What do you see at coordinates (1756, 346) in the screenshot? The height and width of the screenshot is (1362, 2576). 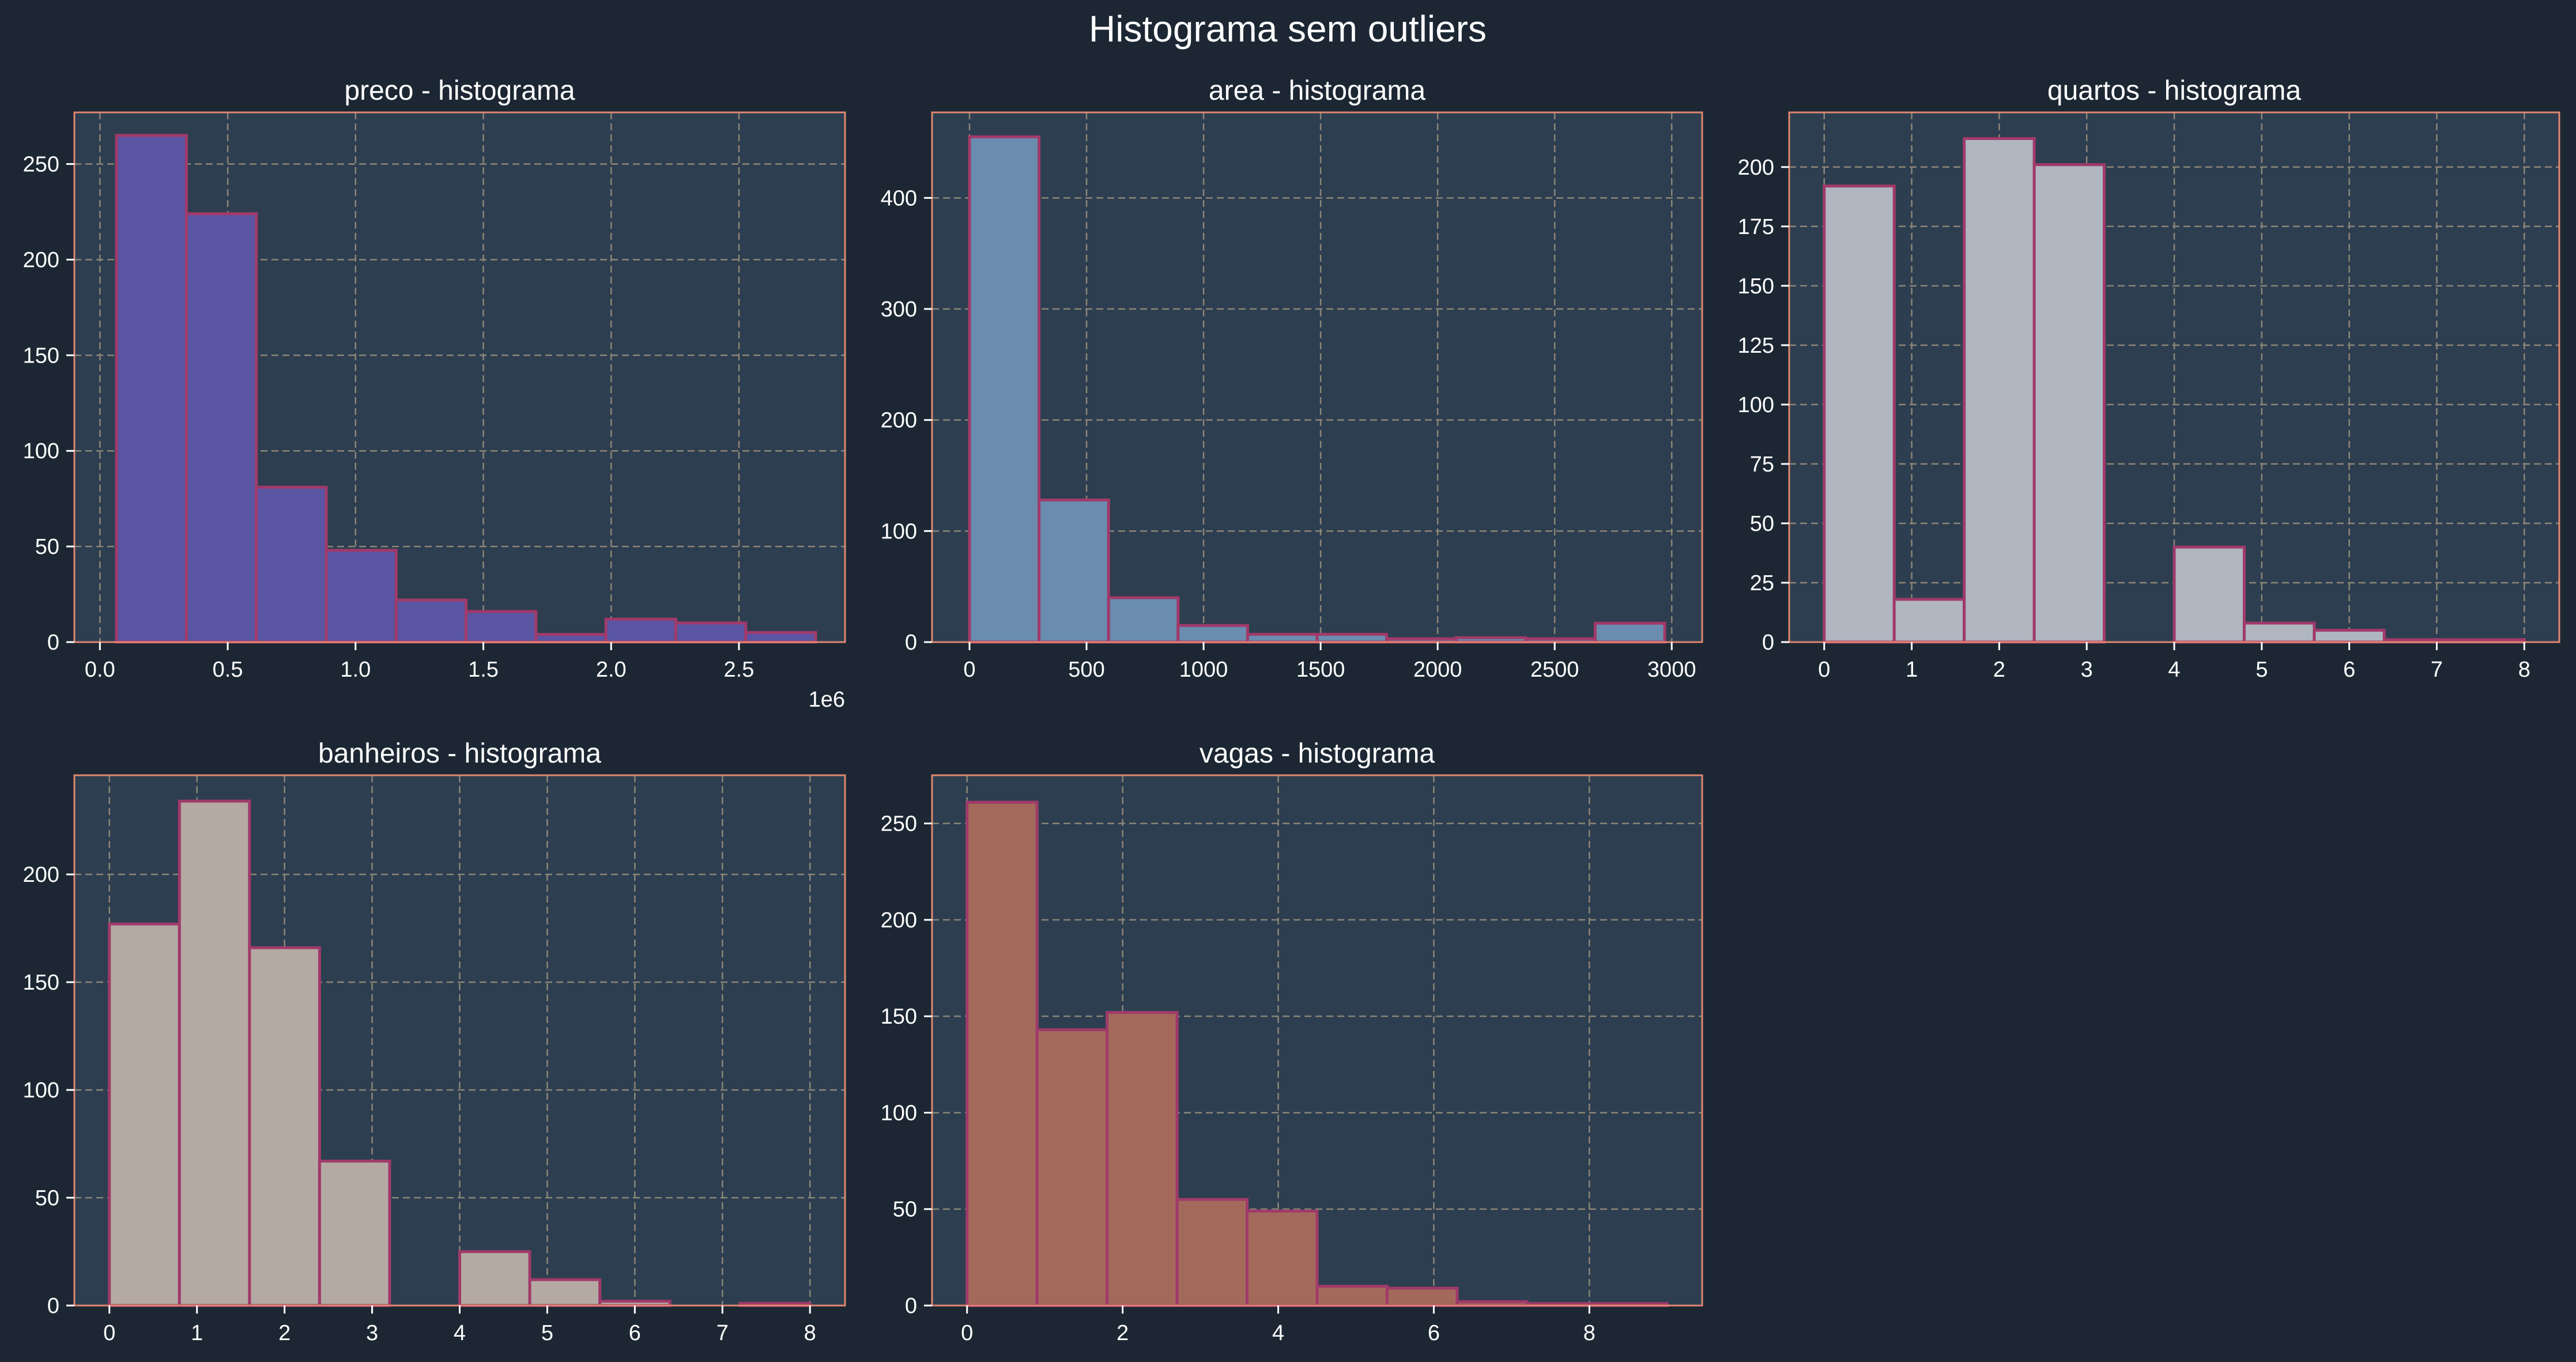 I see `y-tick-label: 125` at bounding box center [1756, 346].